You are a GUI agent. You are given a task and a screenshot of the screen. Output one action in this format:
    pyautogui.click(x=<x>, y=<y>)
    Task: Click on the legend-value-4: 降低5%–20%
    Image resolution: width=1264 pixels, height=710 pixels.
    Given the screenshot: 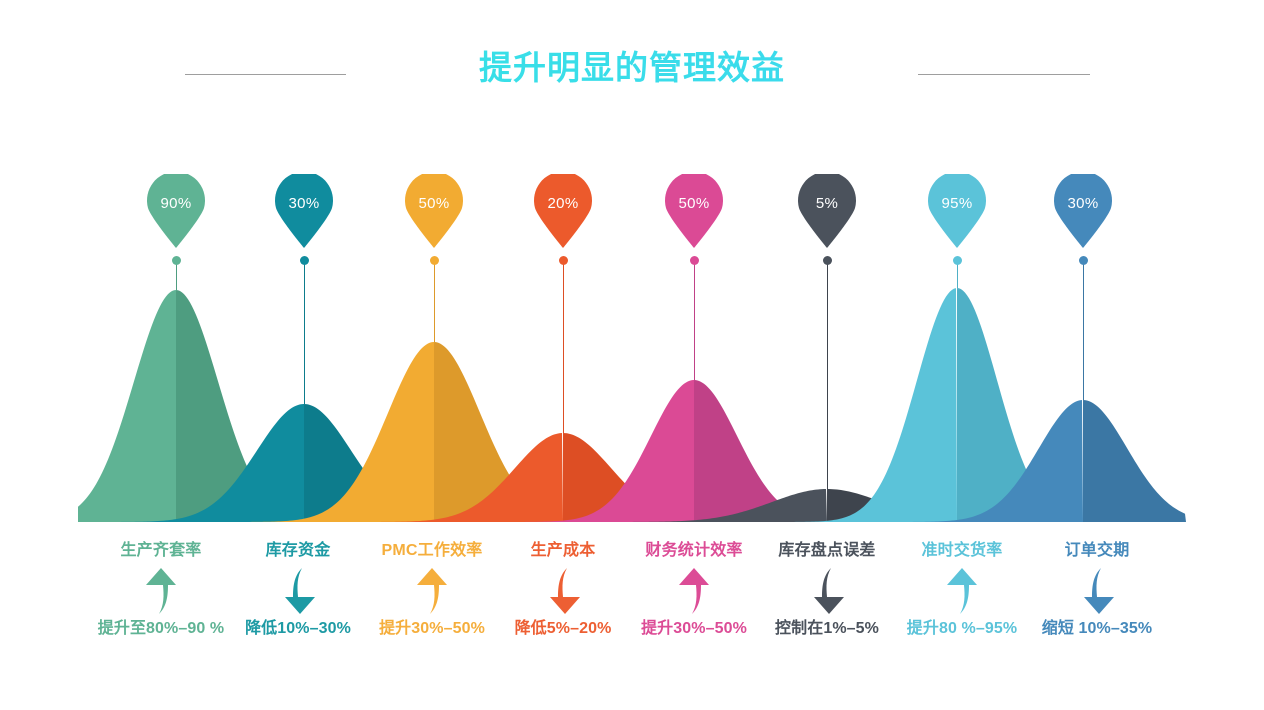 What is the action you would take?
    pyautogui.click(x=563, y=628)
    